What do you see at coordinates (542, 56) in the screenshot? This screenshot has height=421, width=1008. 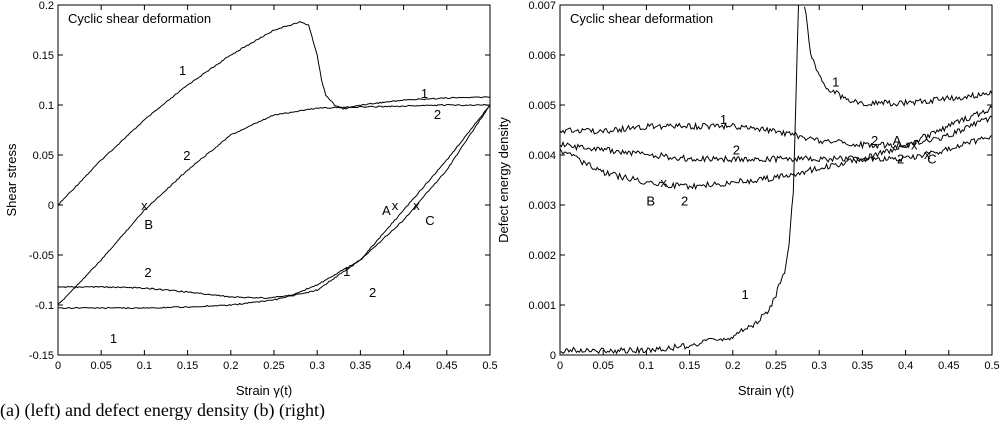 I see `y-tick-label: 0.006` at bounding box center [542, 56].